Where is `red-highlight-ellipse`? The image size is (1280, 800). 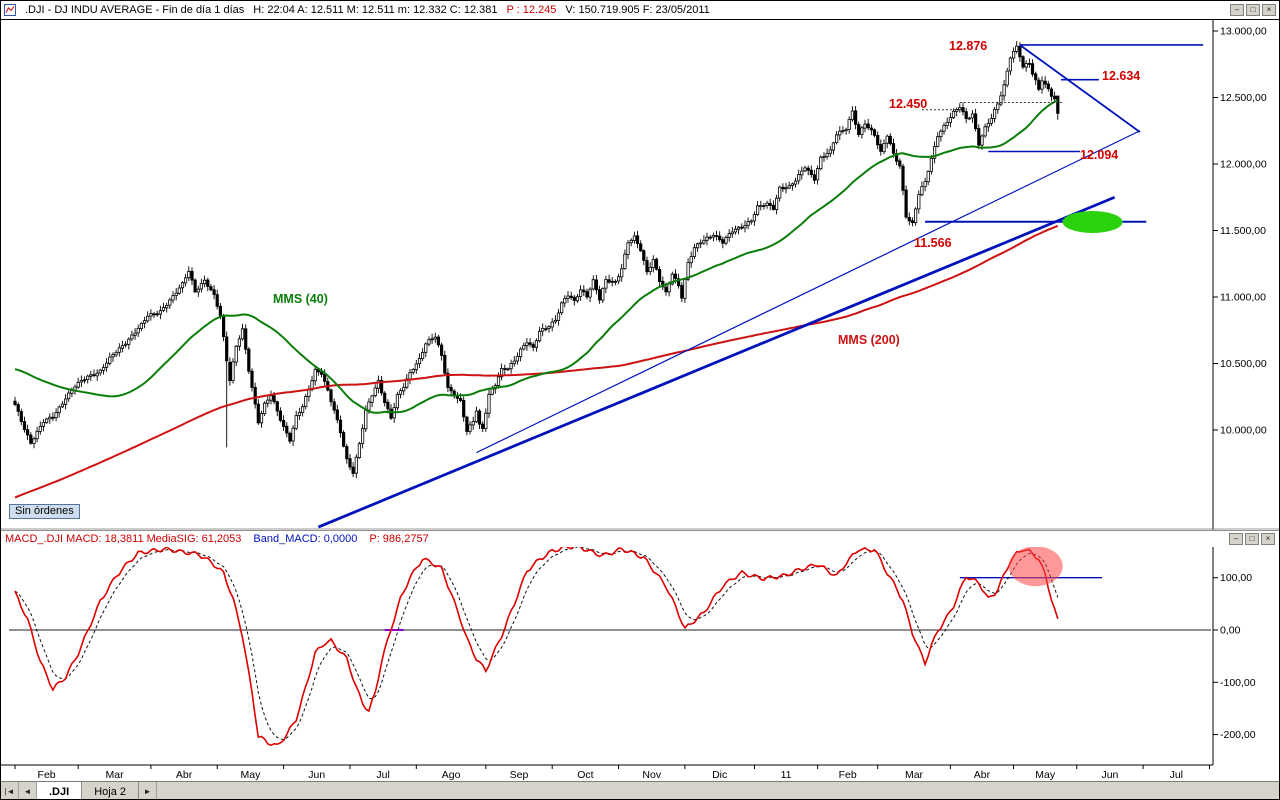 red-highlight-ellipse is located at coordinates (1035, 566).